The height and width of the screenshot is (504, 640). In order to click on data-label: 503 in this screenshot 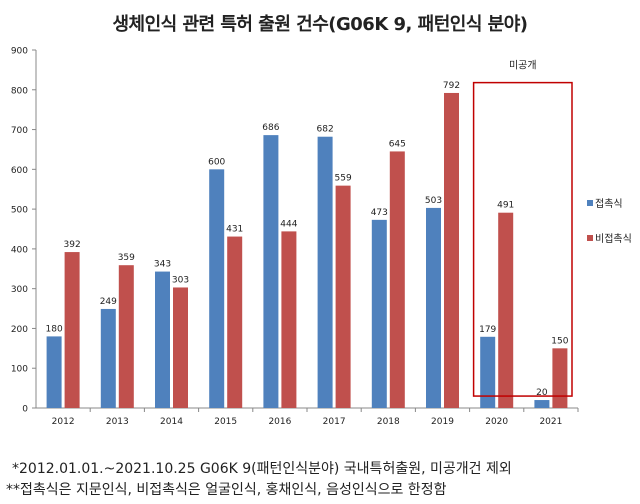, I will do `click(433, 201)`.